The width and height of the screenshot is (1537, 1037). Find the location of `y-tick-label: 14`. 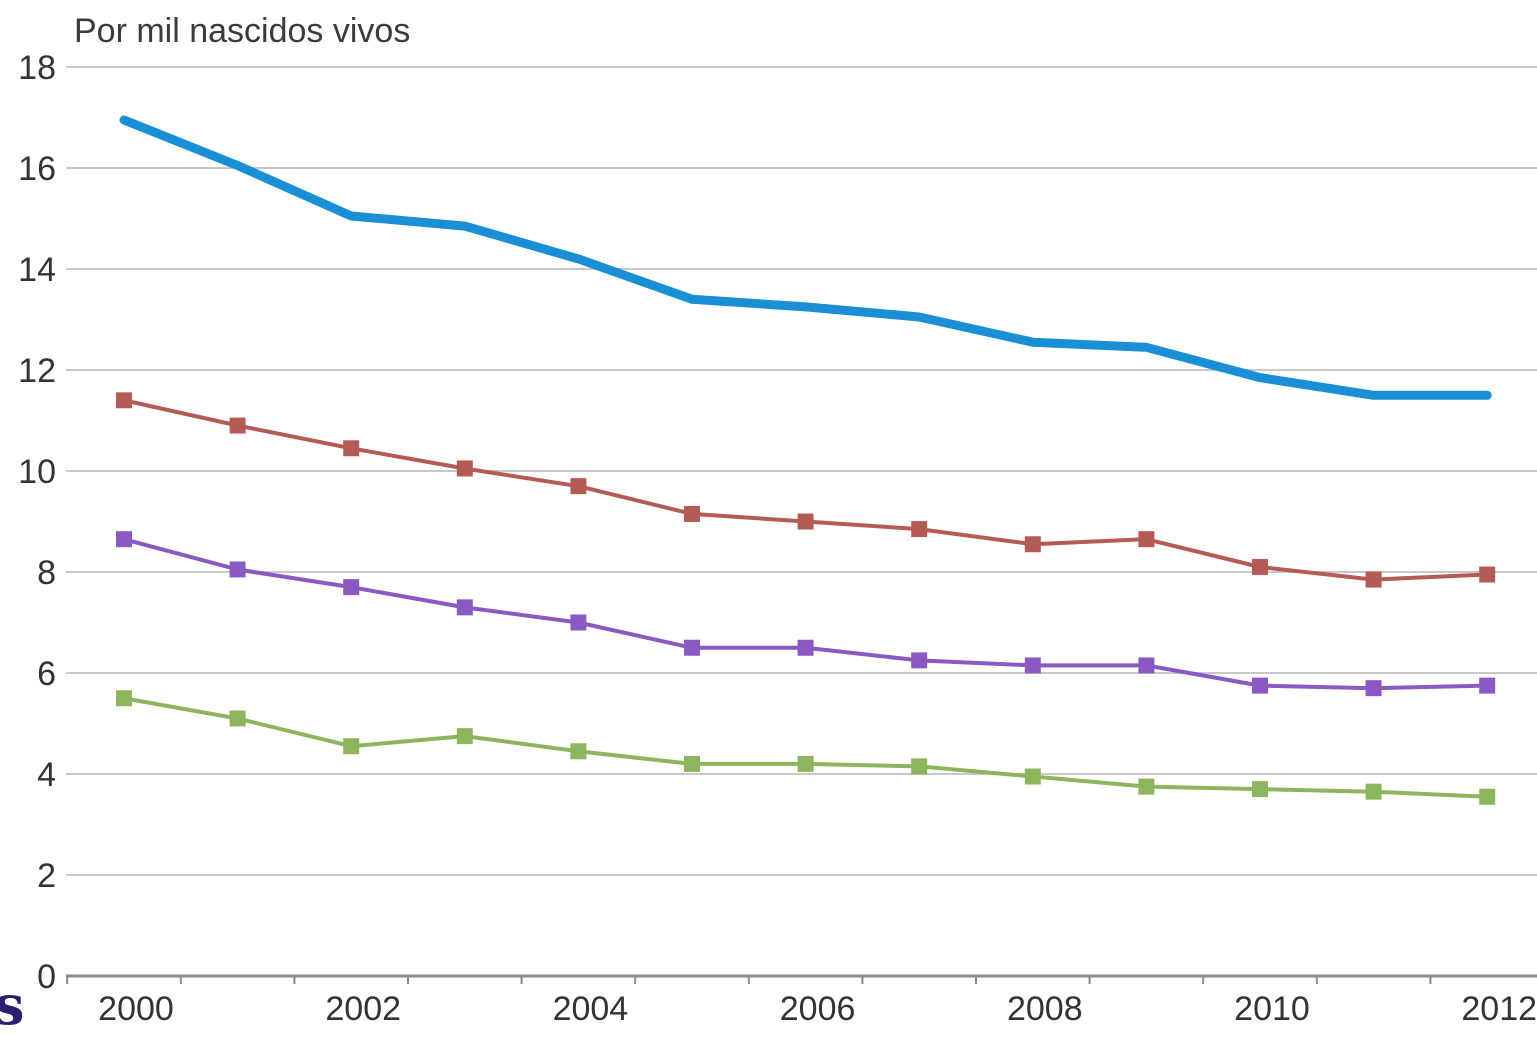

y-tick-label: 14 is located at coordinates (37, 270).